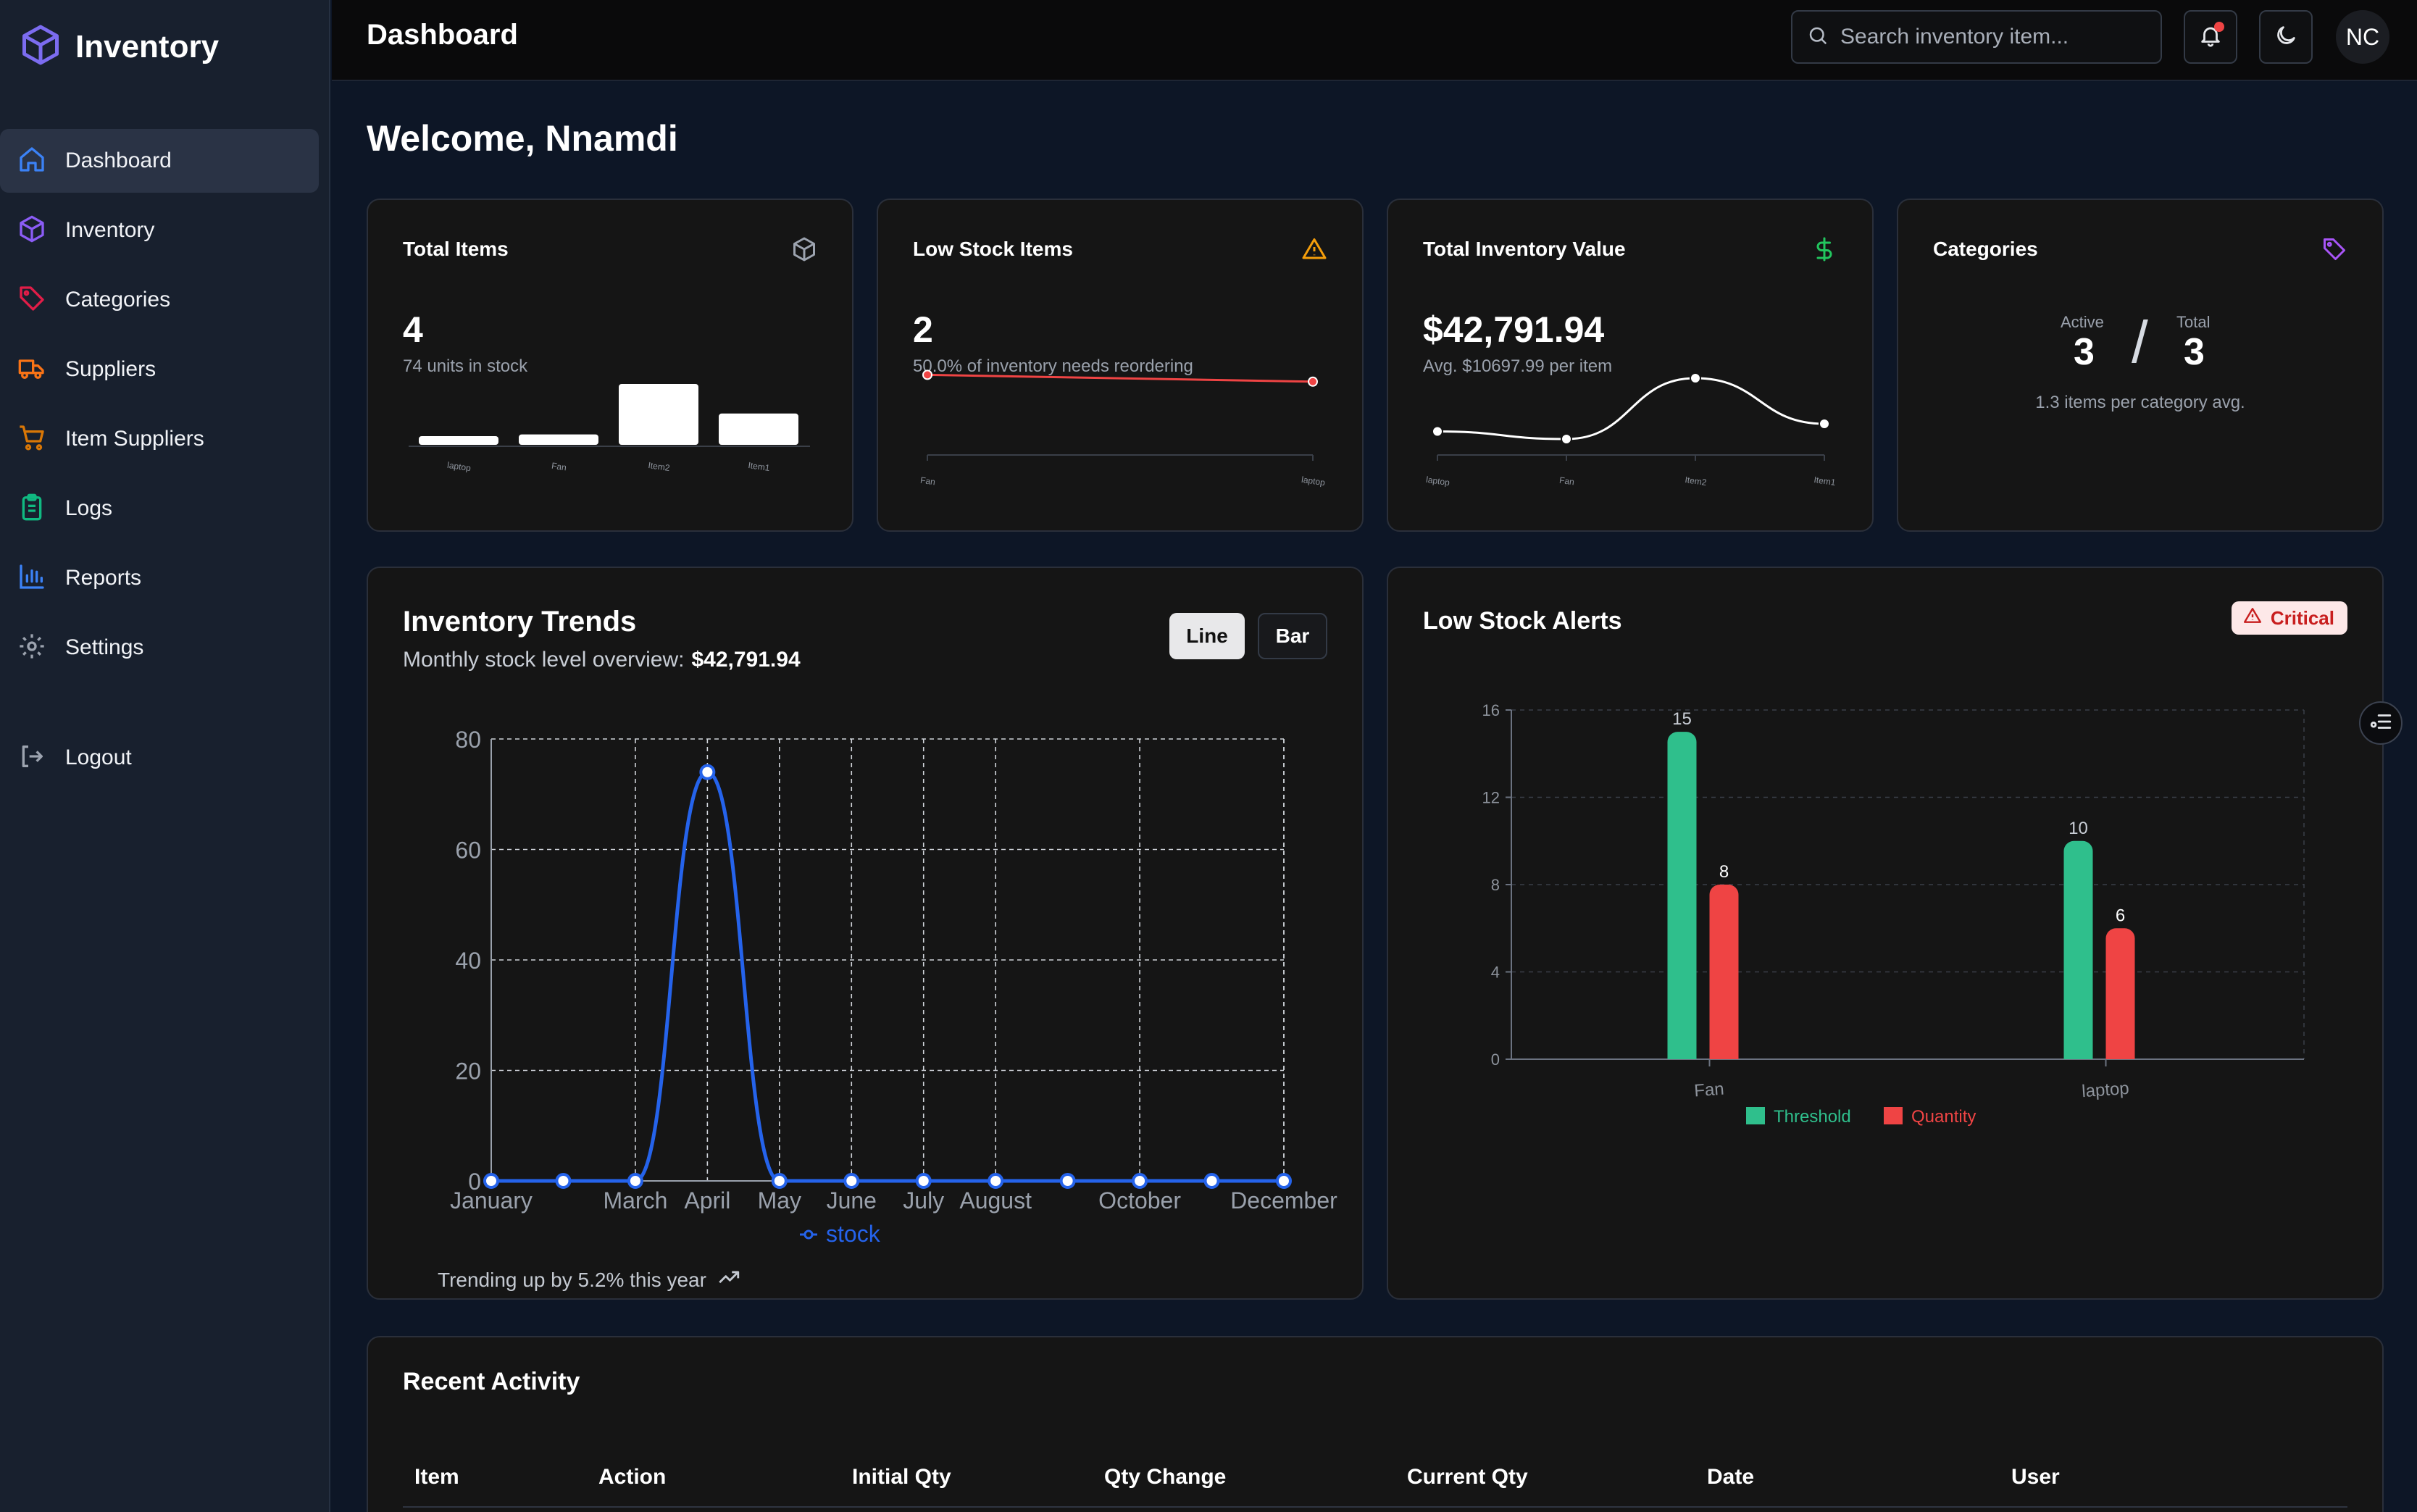 This screenshot has height=1512, width=2417. I want to click on search-box, so click(1977, 37).